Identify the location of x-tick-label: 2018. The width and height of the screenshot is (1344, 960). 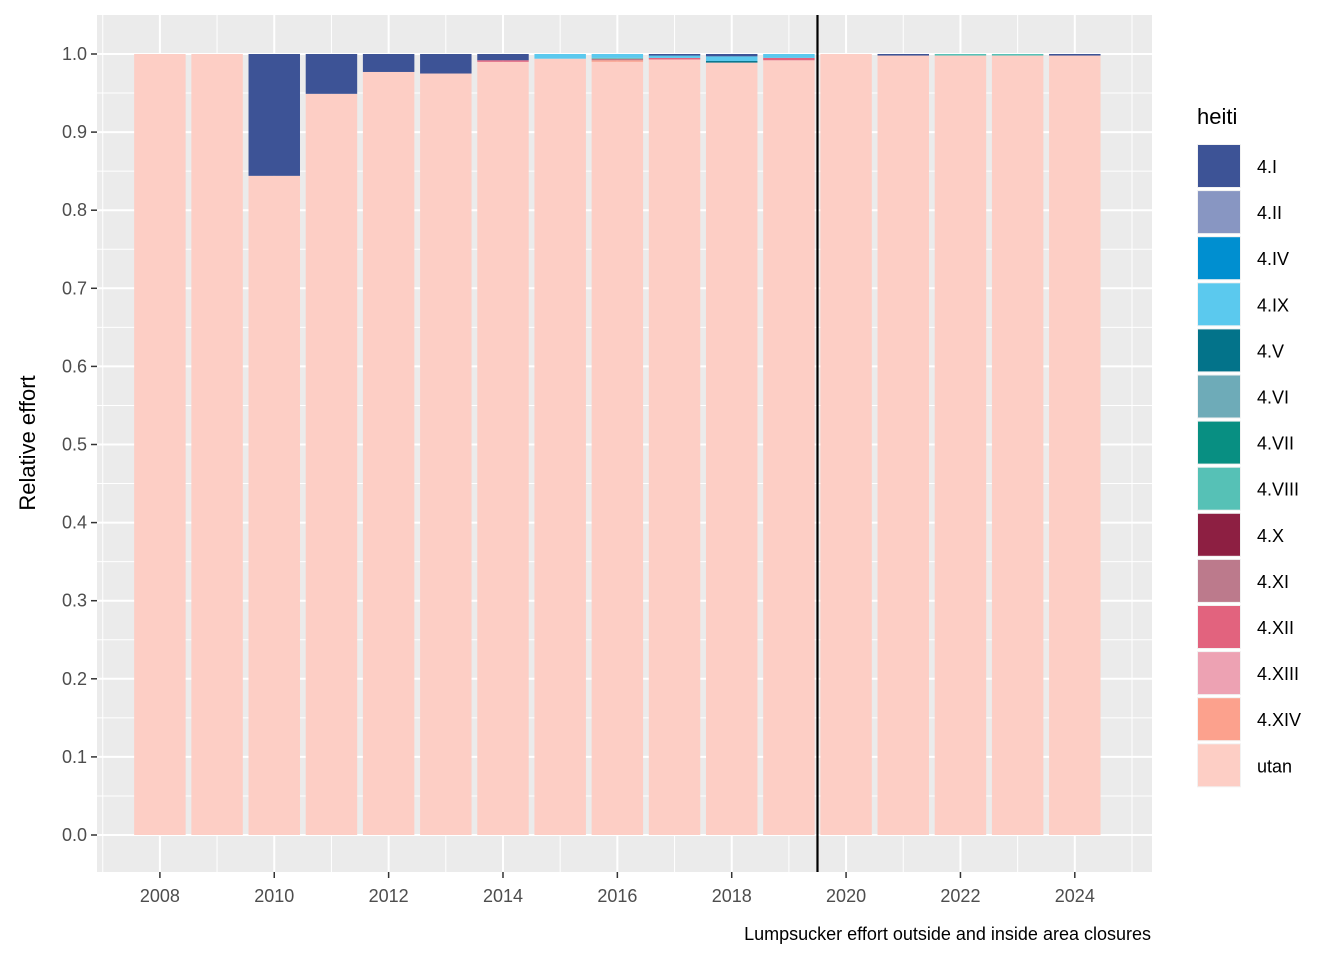
(732, 896).